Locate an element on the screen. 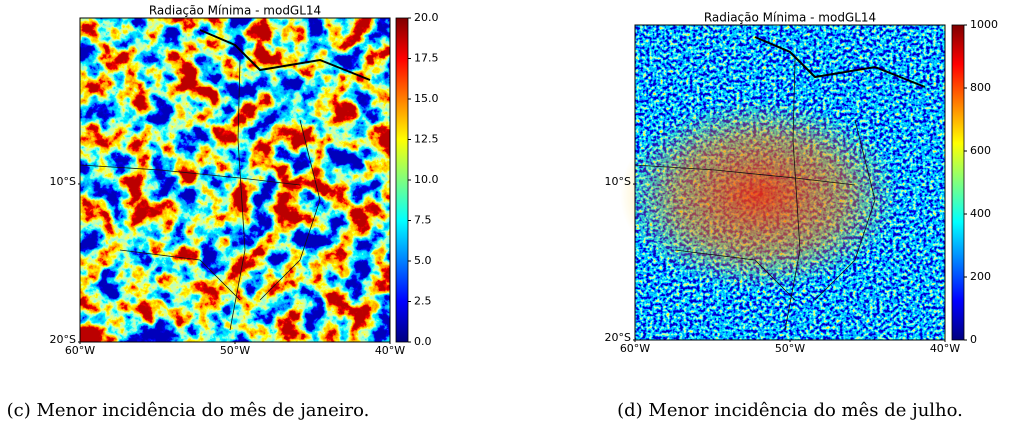 The image size is (1019, 434). colorbar-tick-label: 200 is located at coordinates (980, 276).